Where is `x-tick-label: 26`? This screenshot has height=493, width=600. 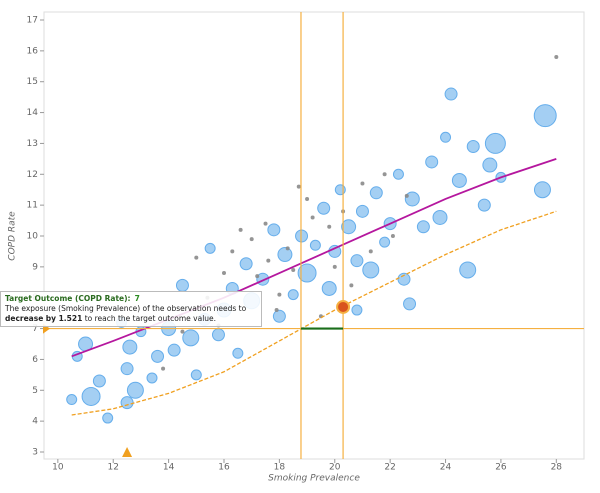 x-tick-label: 26 is located at coordinates (501, 468).